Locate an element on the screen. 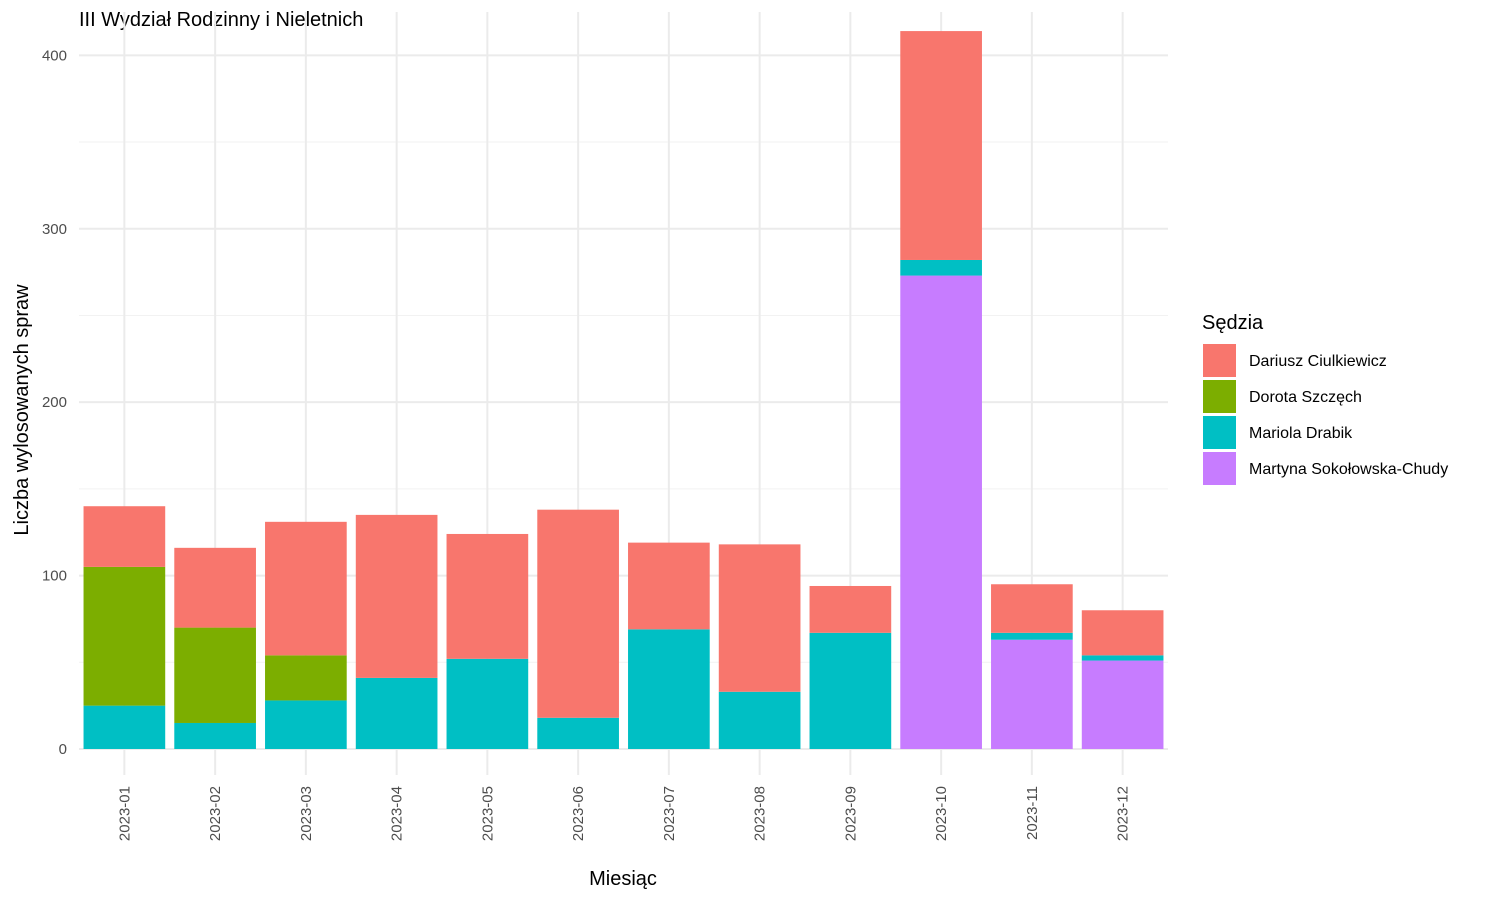  y-tick-label: 200 is located at coordinates (54, 402).